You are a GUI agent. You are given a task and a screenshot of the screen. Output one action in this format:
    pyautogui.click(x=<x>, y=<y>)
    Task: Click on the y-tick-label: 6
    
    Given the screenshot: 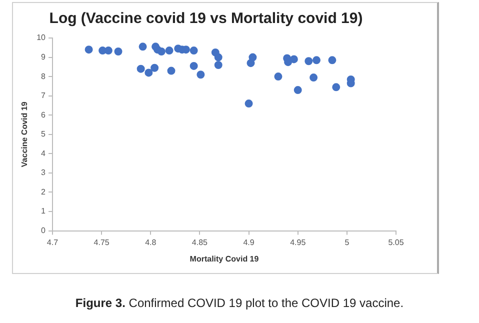 What is the action you would take?
    pyautogui.click(x=43, y=115)
    